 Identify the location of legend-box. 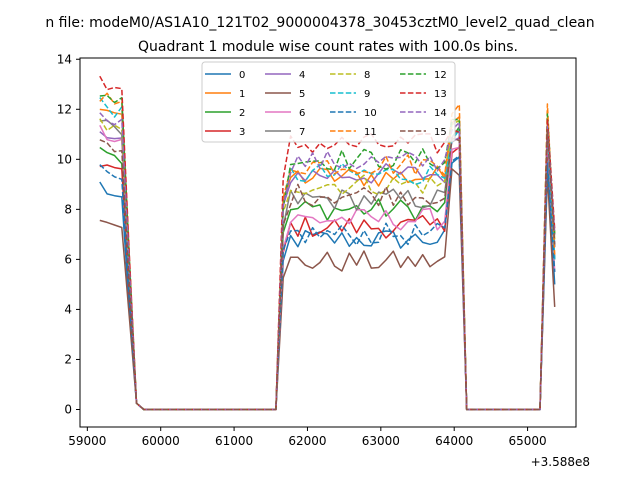
(328, 102).